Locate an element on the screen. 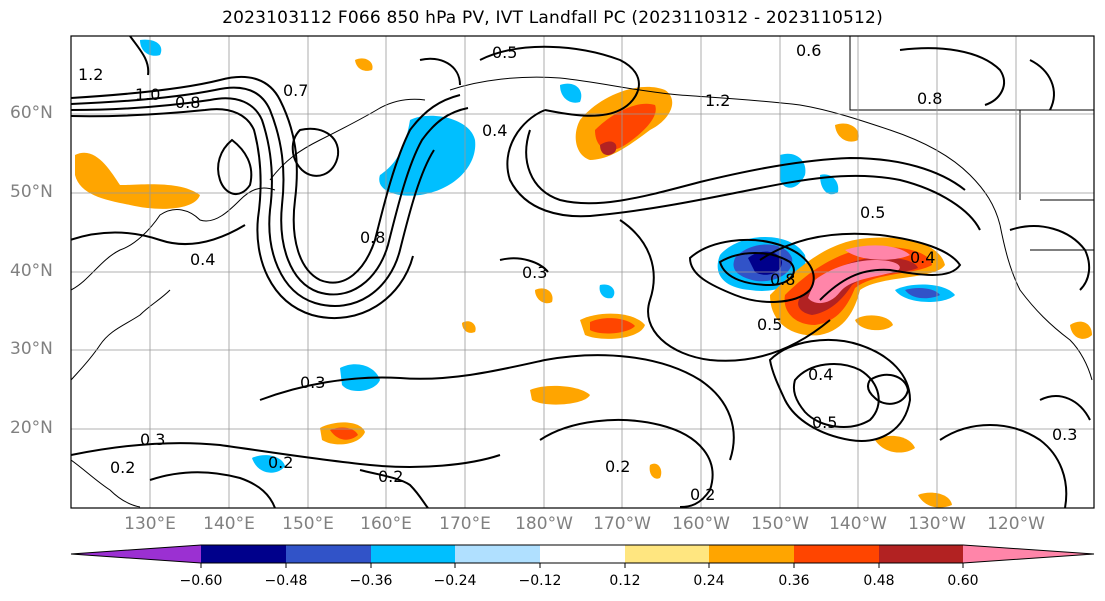  contour-label: 1.0 is located at coordinates (147, 94).